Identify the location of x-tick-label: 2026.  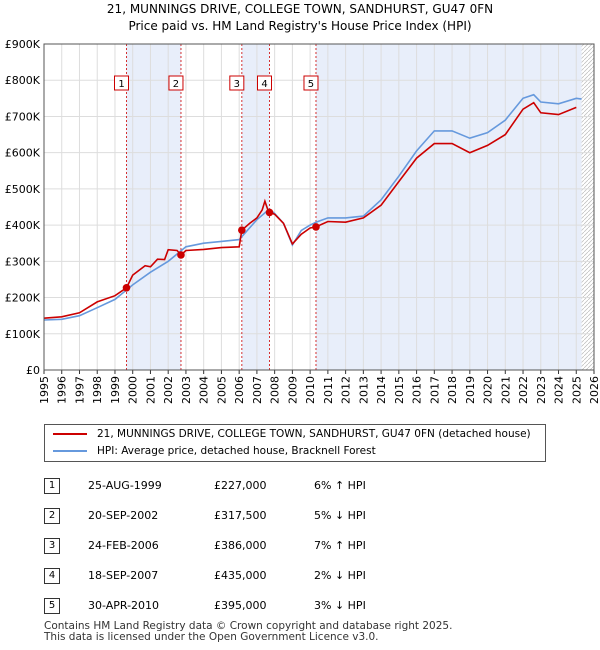
(594, 390).